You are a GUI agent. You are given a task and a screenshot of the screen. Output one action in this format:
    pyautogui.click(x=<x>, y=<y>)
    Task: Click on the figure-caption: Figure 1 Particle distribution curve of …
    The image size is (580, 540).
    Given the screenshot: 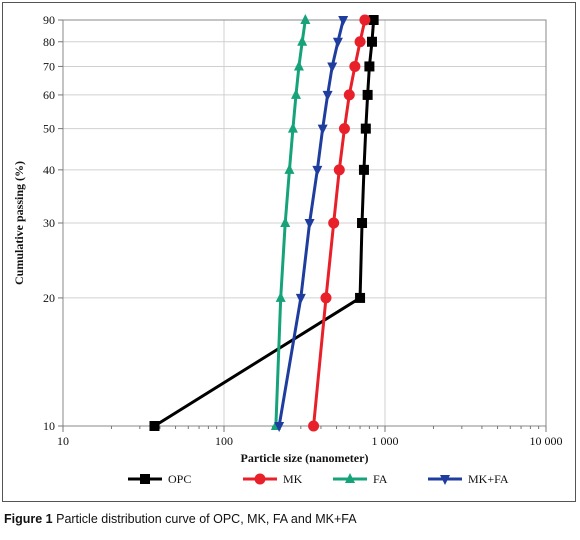 What is the action you would take?
    pyautogui.click(x=290, y=519)
    